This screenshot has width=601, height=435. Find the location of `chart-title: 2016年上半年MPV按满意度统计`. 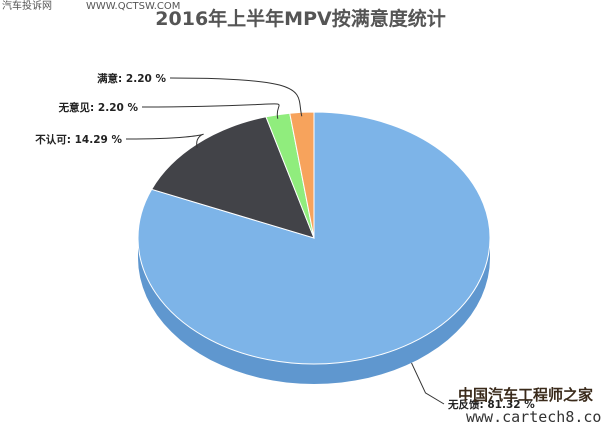

chart-title: 2016年上半年MPV按满意度统计 is located at coordinates (300, 19).